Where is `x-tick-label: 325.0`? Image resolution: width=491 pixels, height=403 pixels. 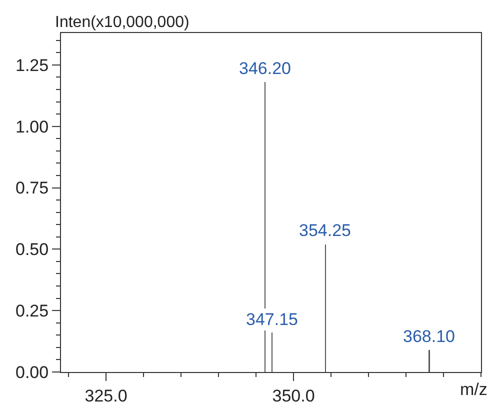
x-tick-label: 325.0 is located at coordinates (106, 394).